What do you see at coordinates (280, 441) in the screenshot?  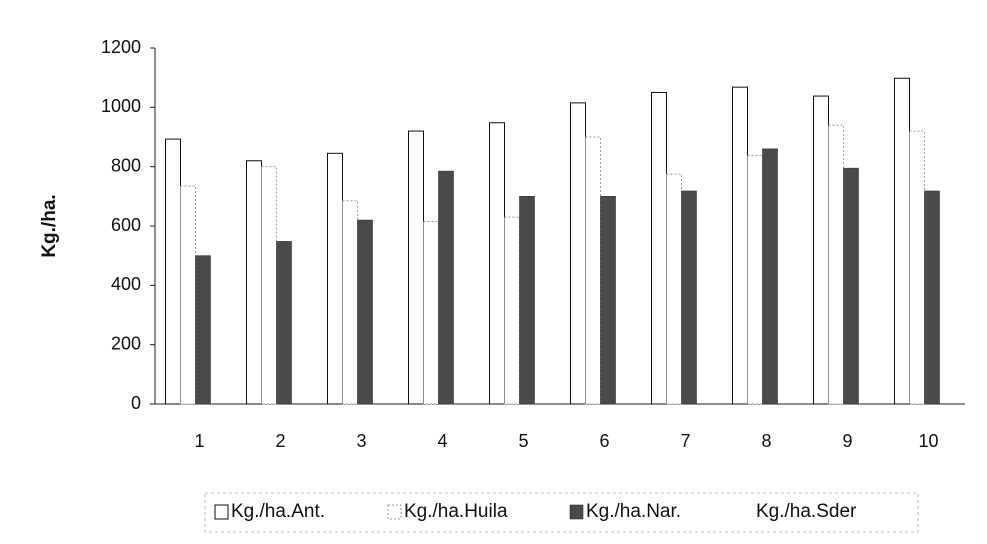 I see `x-tick-label: 2` at bounding box center [280, 441].